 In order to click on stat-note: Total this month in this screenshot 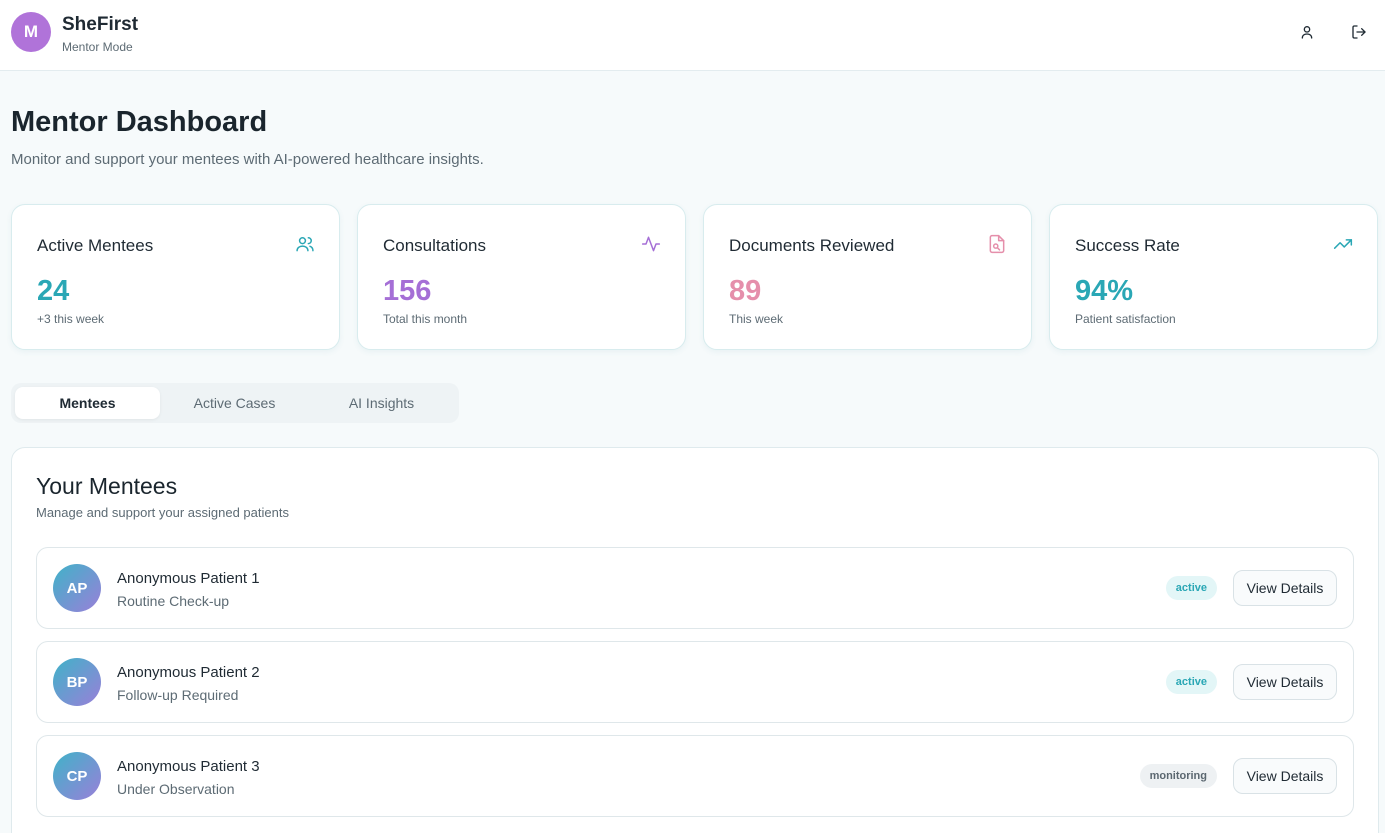, I will do `click(425, 319)`.